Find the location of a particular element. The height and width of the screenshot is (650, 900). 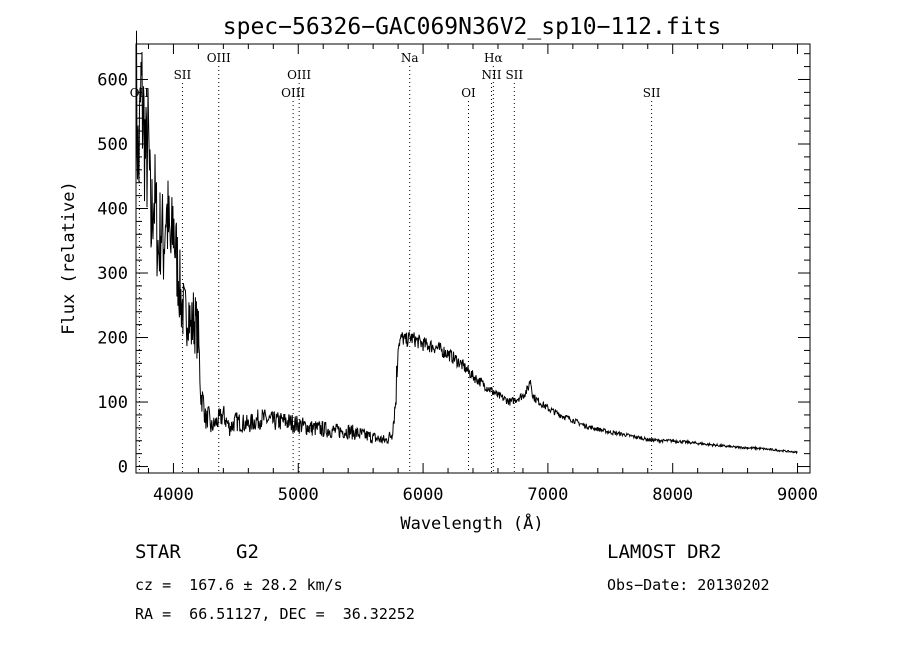

y-tick-label: 0 is located at coordinates (123, 468).